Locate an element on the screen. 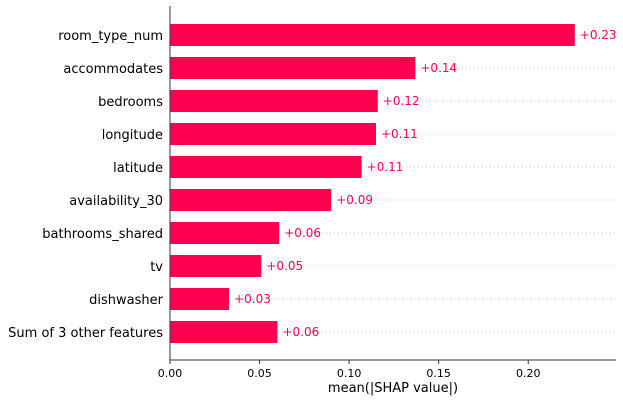 The image size is (623, 401). category-label: room_type_num is located at coordinates (110, 36).